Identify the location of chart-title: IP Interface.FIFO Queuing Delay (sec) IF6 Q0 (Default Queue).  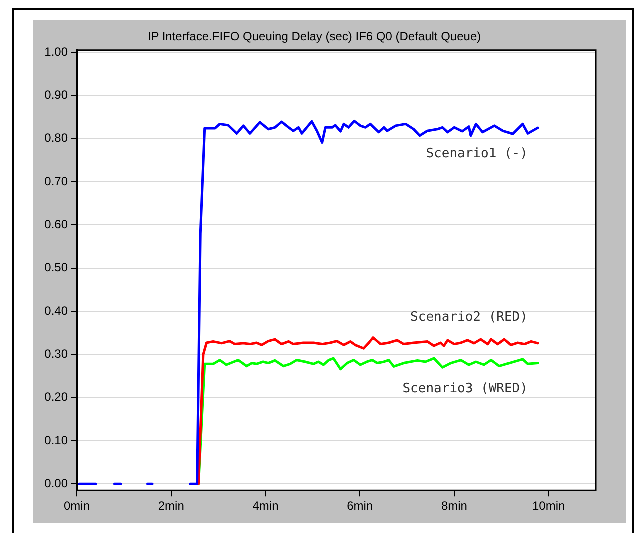
(315, 37).